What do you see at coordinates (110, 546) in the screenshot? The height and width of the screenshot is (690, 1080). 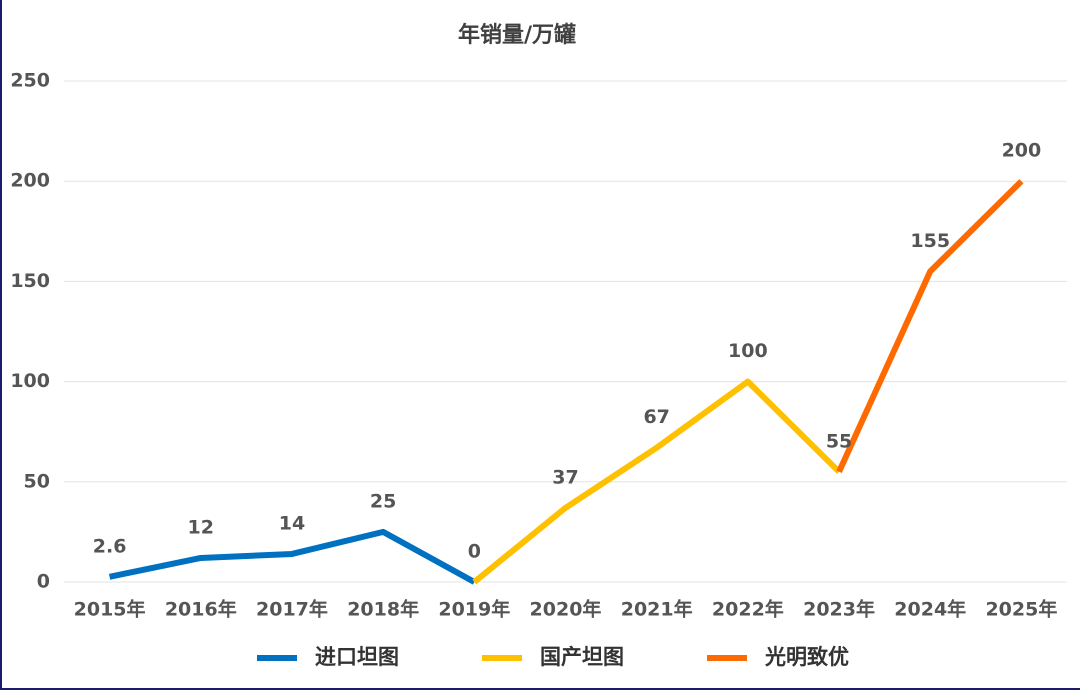 I see `data-label: 2.6` at bounding box center [110, 546].